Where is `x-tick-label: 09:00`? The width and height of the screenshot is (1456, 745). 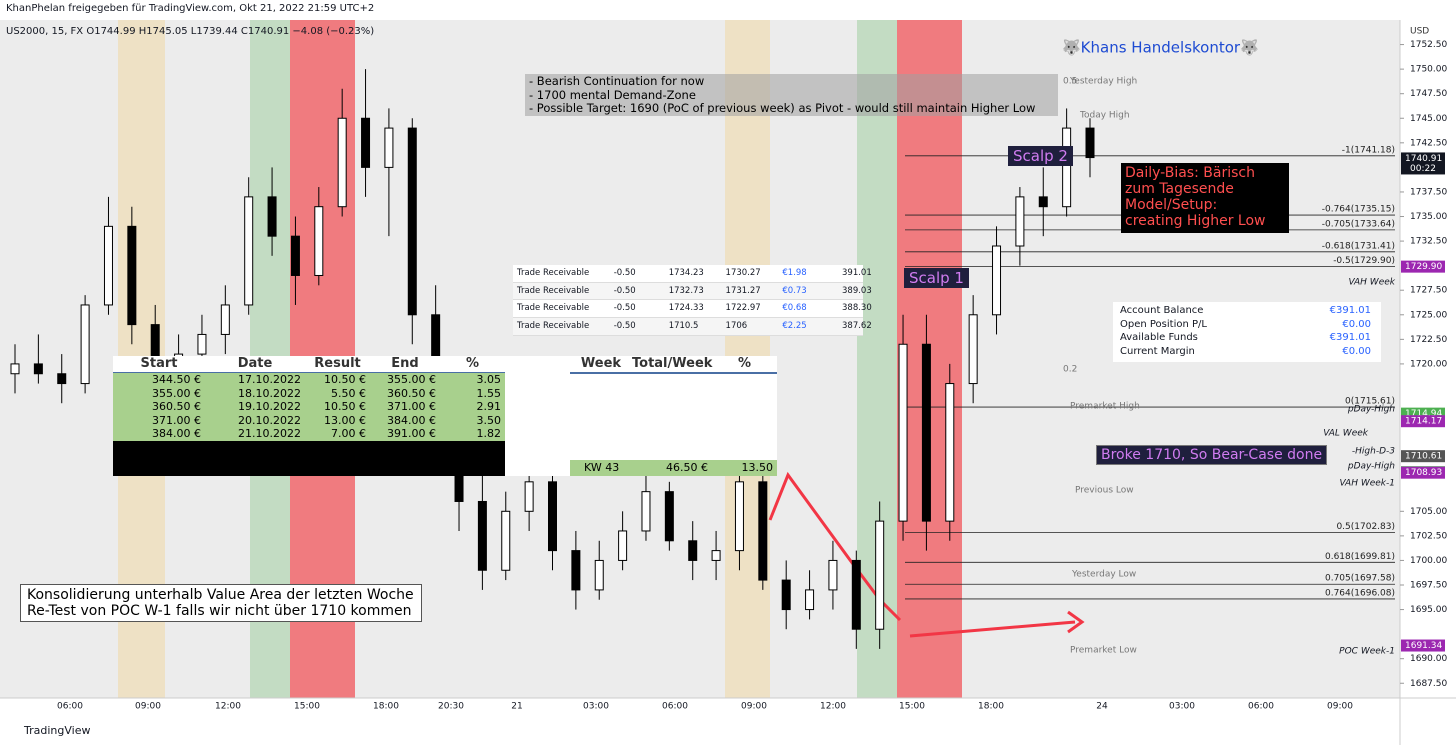
x-tick-label: 09:00 is located at coordinates (1340, 707).